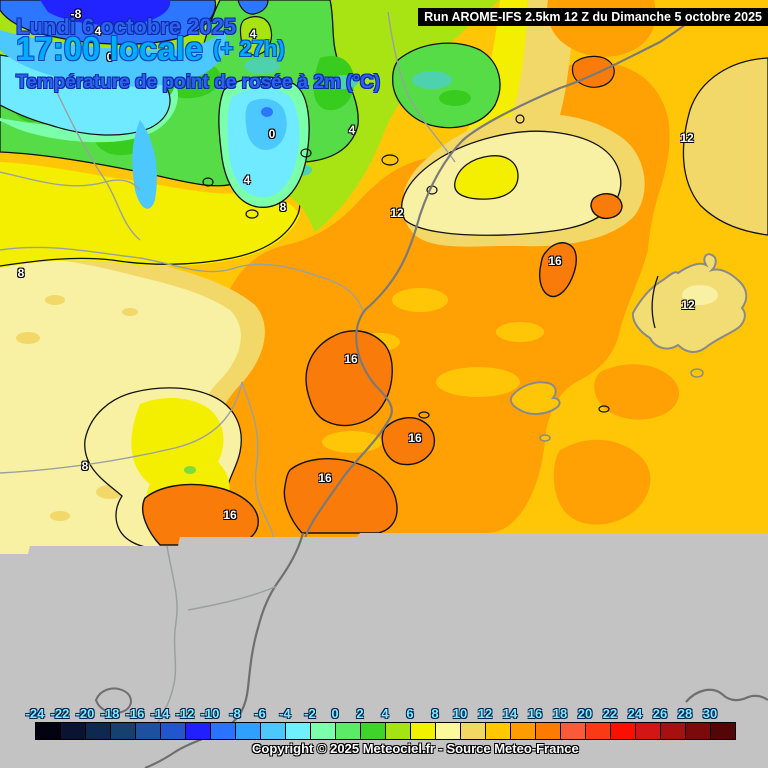 The width and height of the screenshot is (768, 768). What do you see at coordinates (260, 713) in the screenshot?
I see `colorbar-label: -6` at bounding box center [260, 713].